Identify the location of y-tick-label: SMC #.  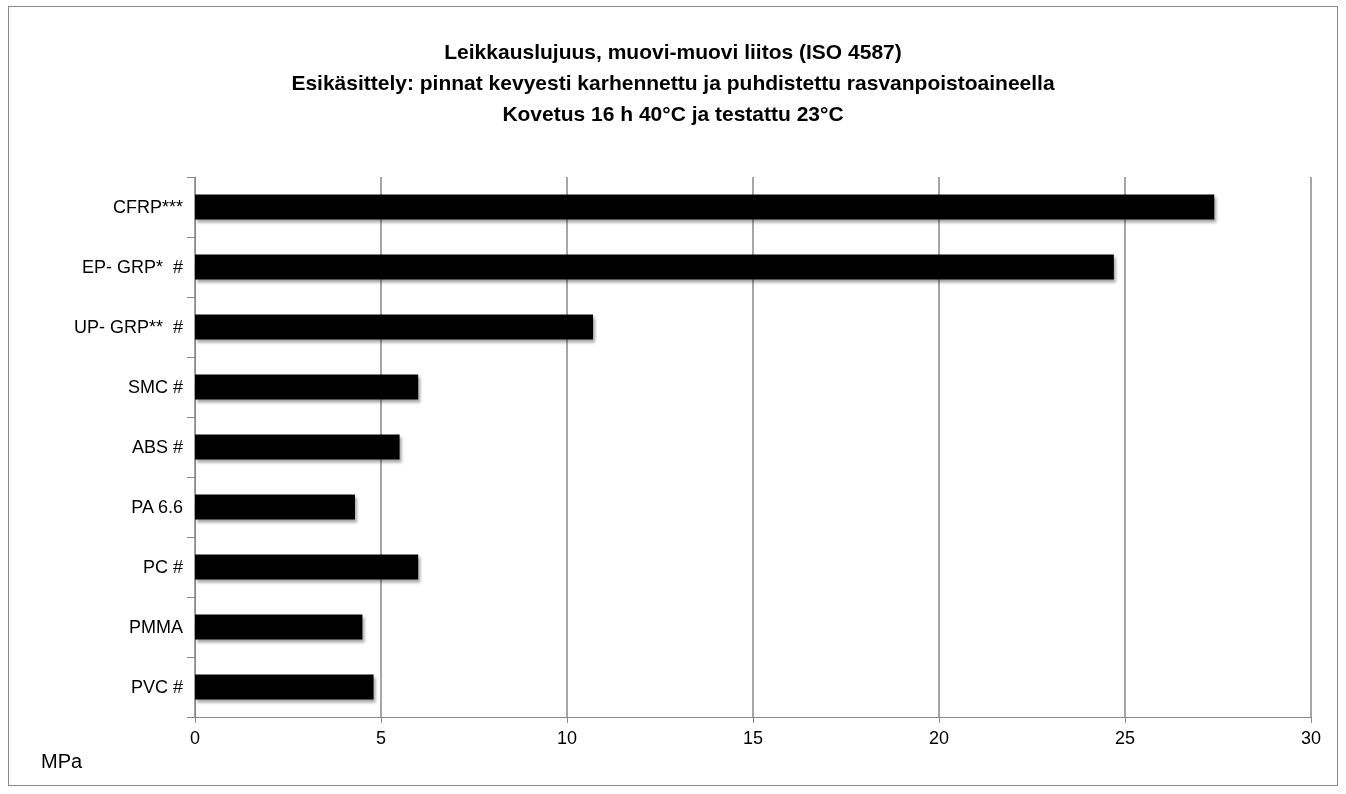
(155, 387).